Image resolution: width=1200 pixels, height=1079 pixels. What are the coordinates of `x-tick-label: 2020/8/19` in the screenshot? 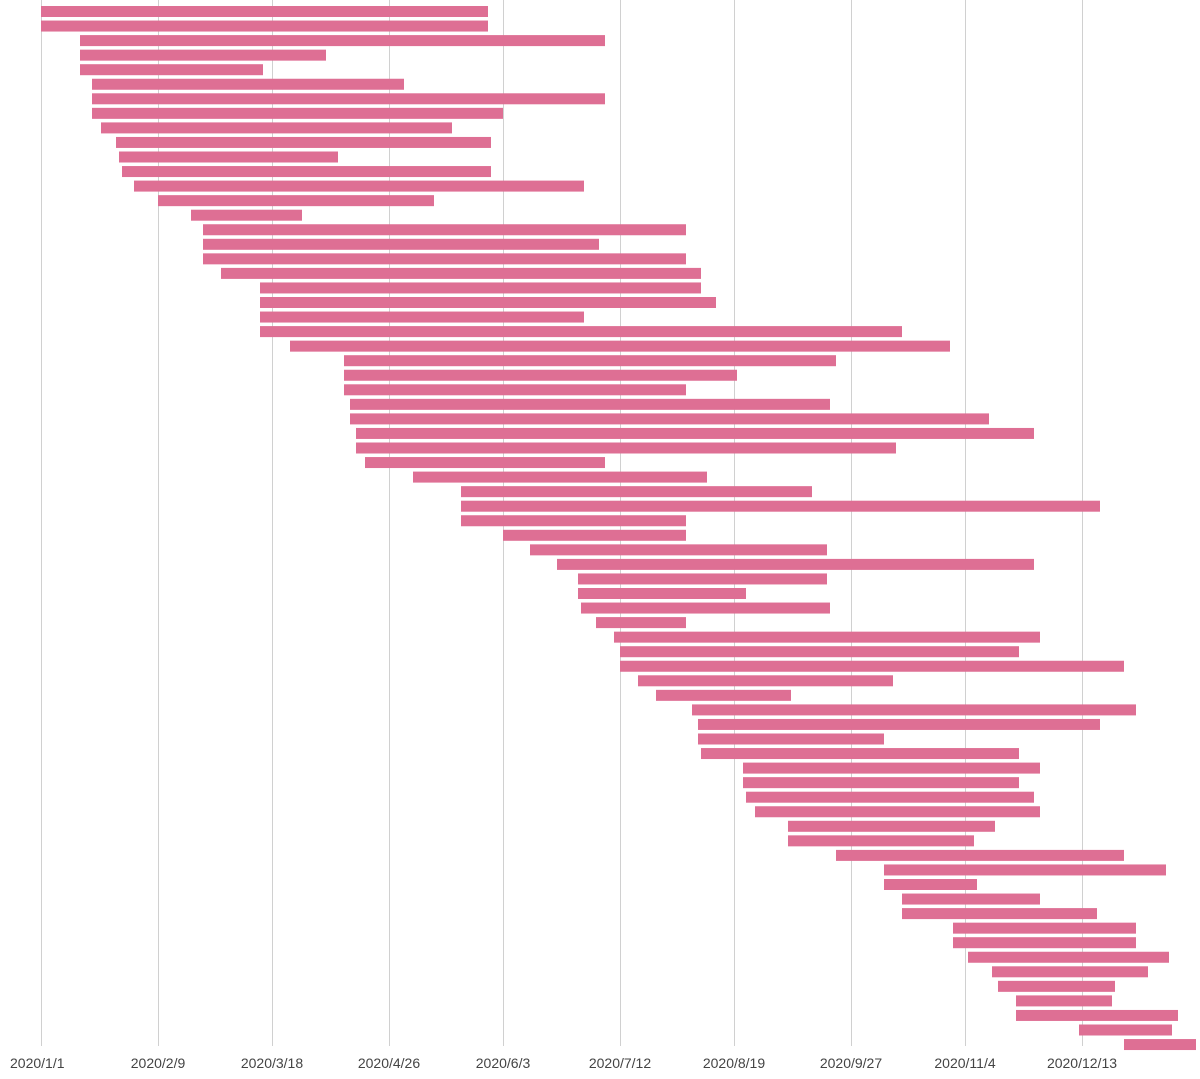 It's located at (734, 1063).